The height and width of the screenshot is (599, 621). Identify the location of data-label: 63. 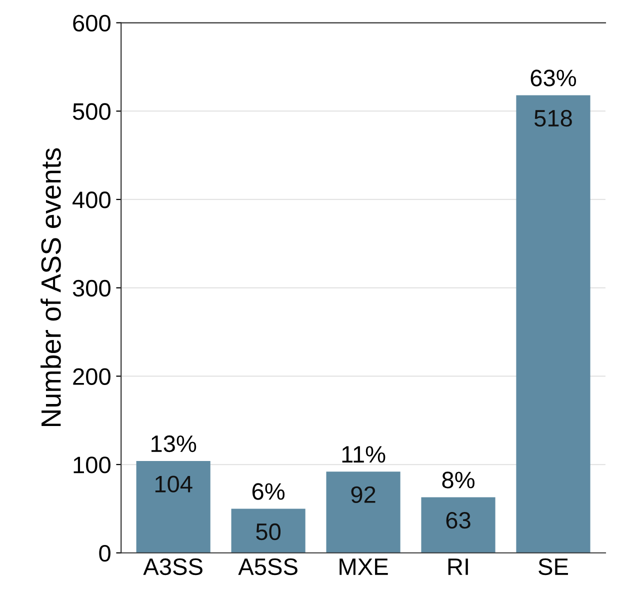
(458, 520).